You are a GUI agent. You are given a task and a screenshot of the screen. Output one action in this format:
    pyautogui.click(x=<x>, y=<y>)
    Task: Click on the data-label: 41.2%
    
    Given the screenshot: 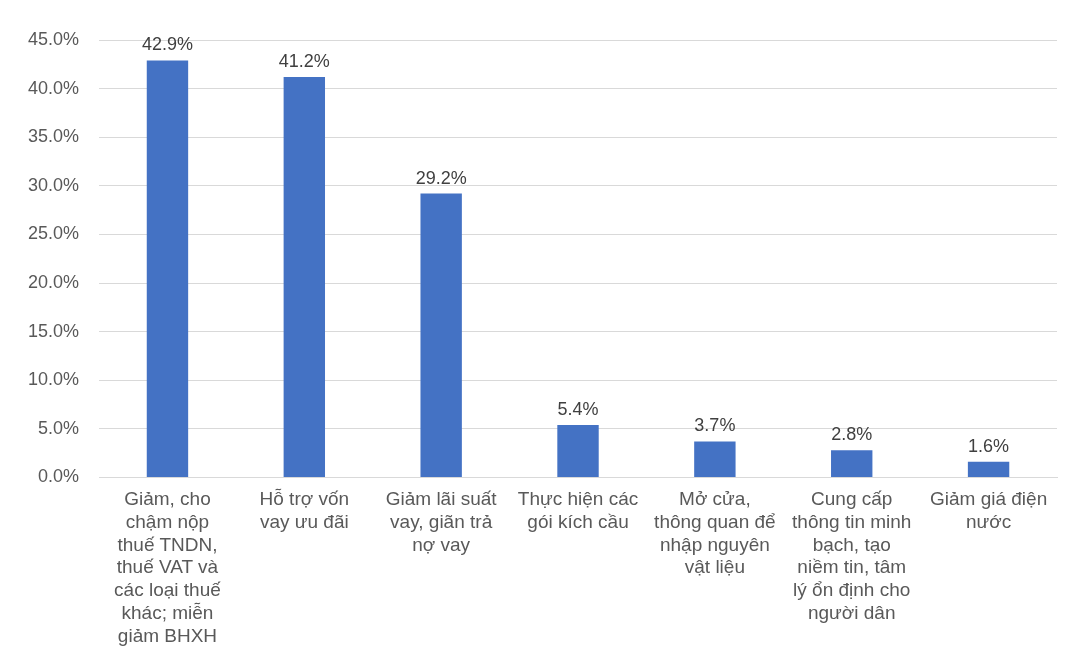 What is the action you would take?
    pyautogui.click(x=304, y=60)
    